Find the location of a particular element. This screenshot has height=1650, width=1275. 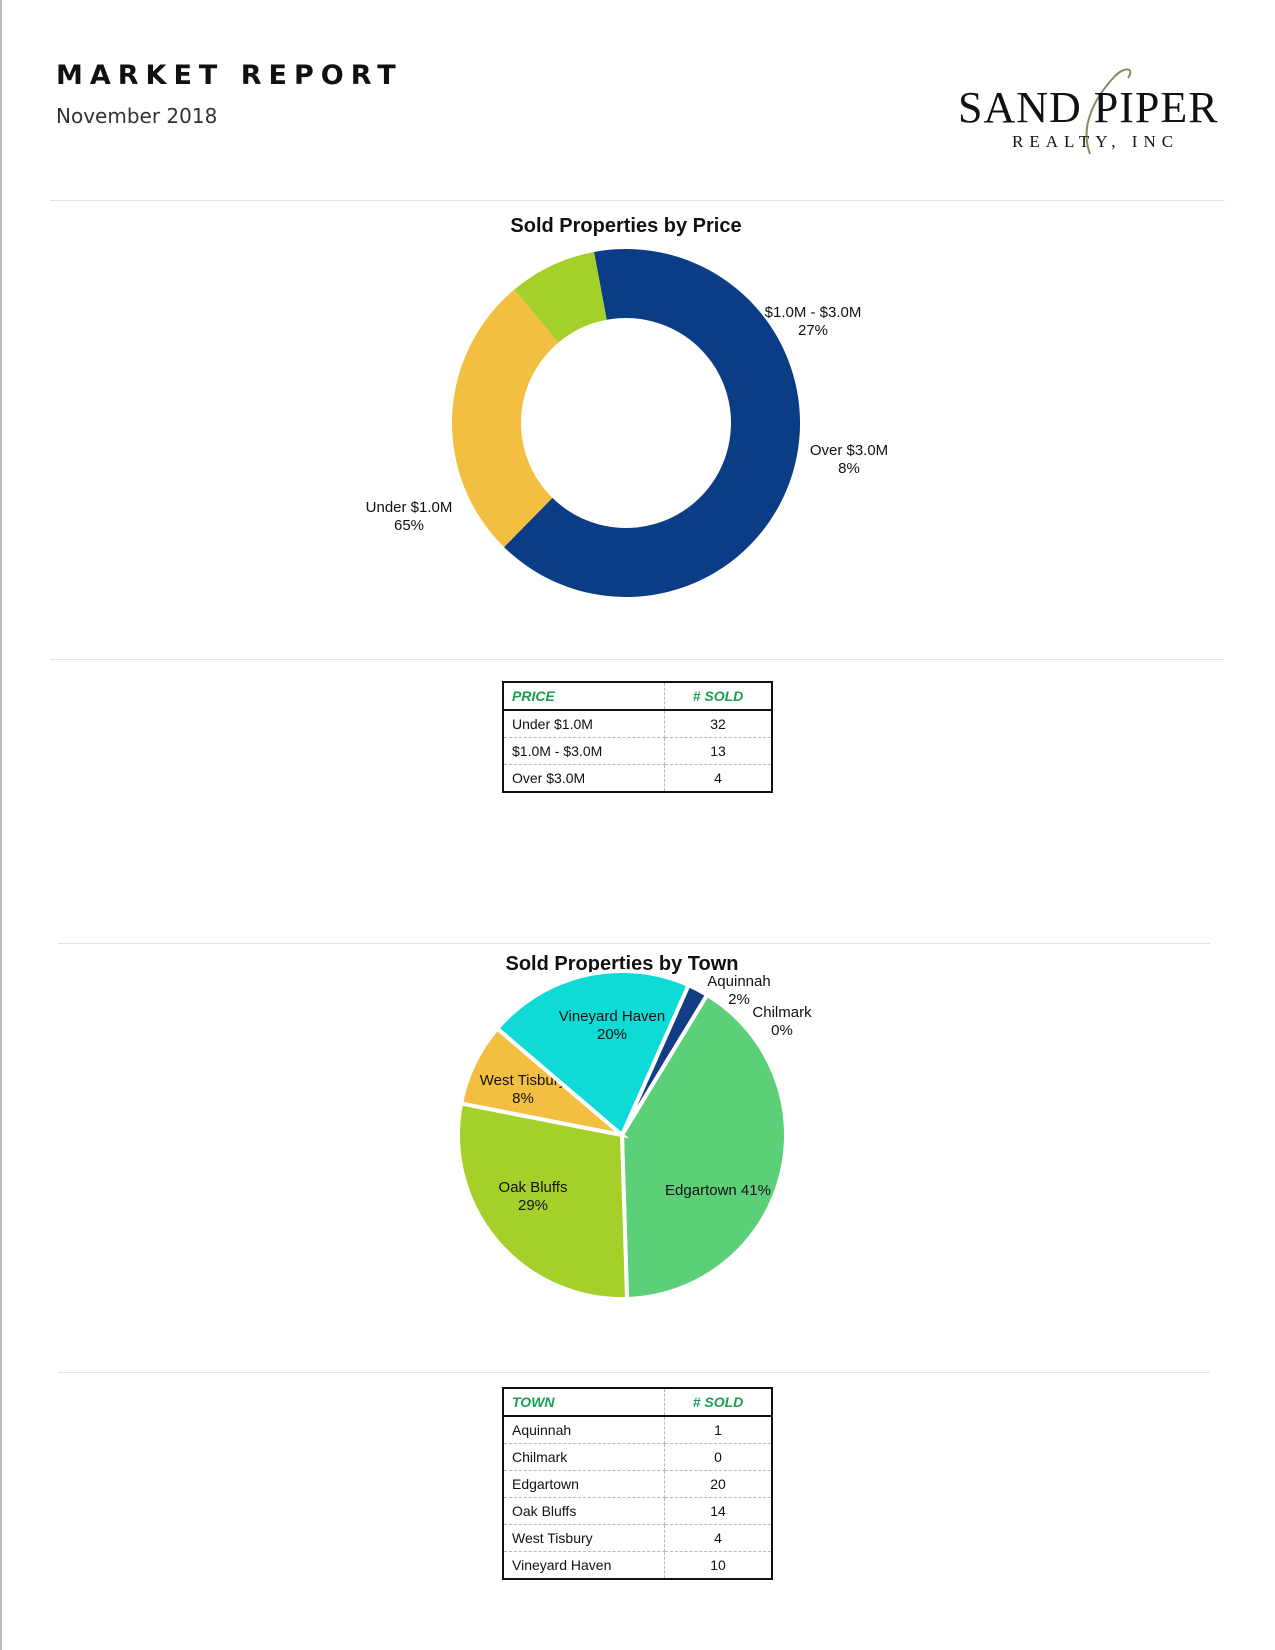

table-cell-label: Oak Bluffs is located at coordinates (584, 1511).